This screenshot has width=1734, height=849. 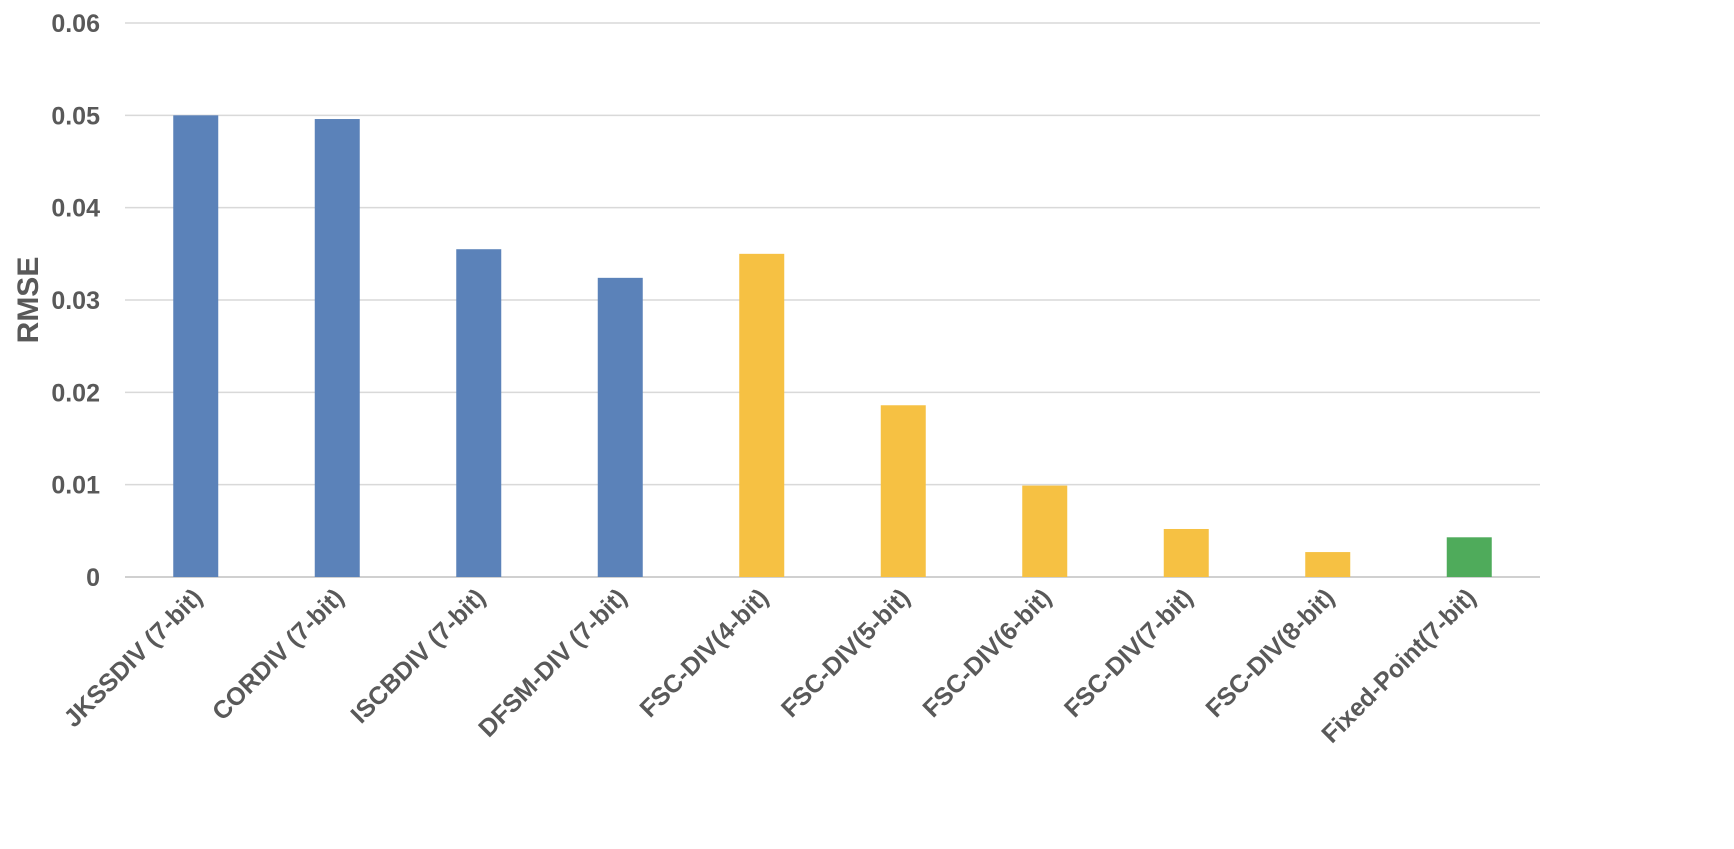 What do you see at coordinates (75, 209) in the screenshot?
I see `y-tick-label: 0.04` at bounding box center [75, 209].